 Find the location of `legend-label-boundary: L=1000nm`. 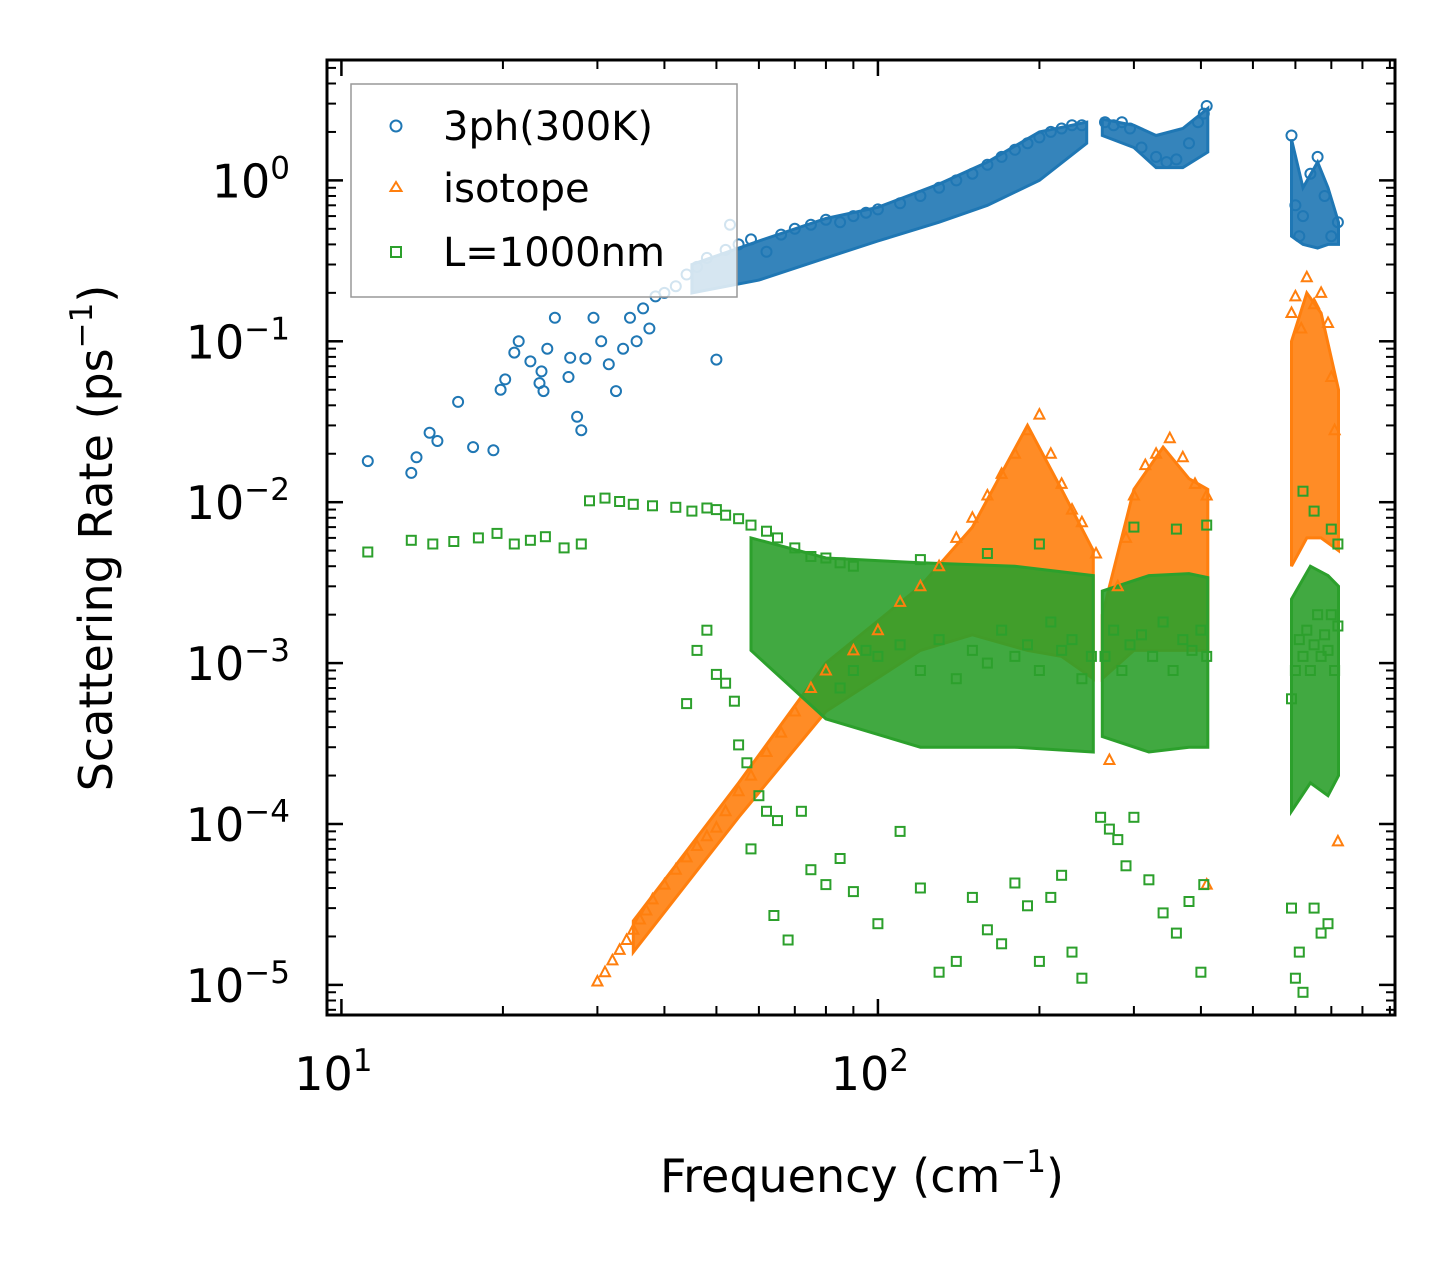

legend-label-boundary: L=1000nm is located at coordinates (554, 253).